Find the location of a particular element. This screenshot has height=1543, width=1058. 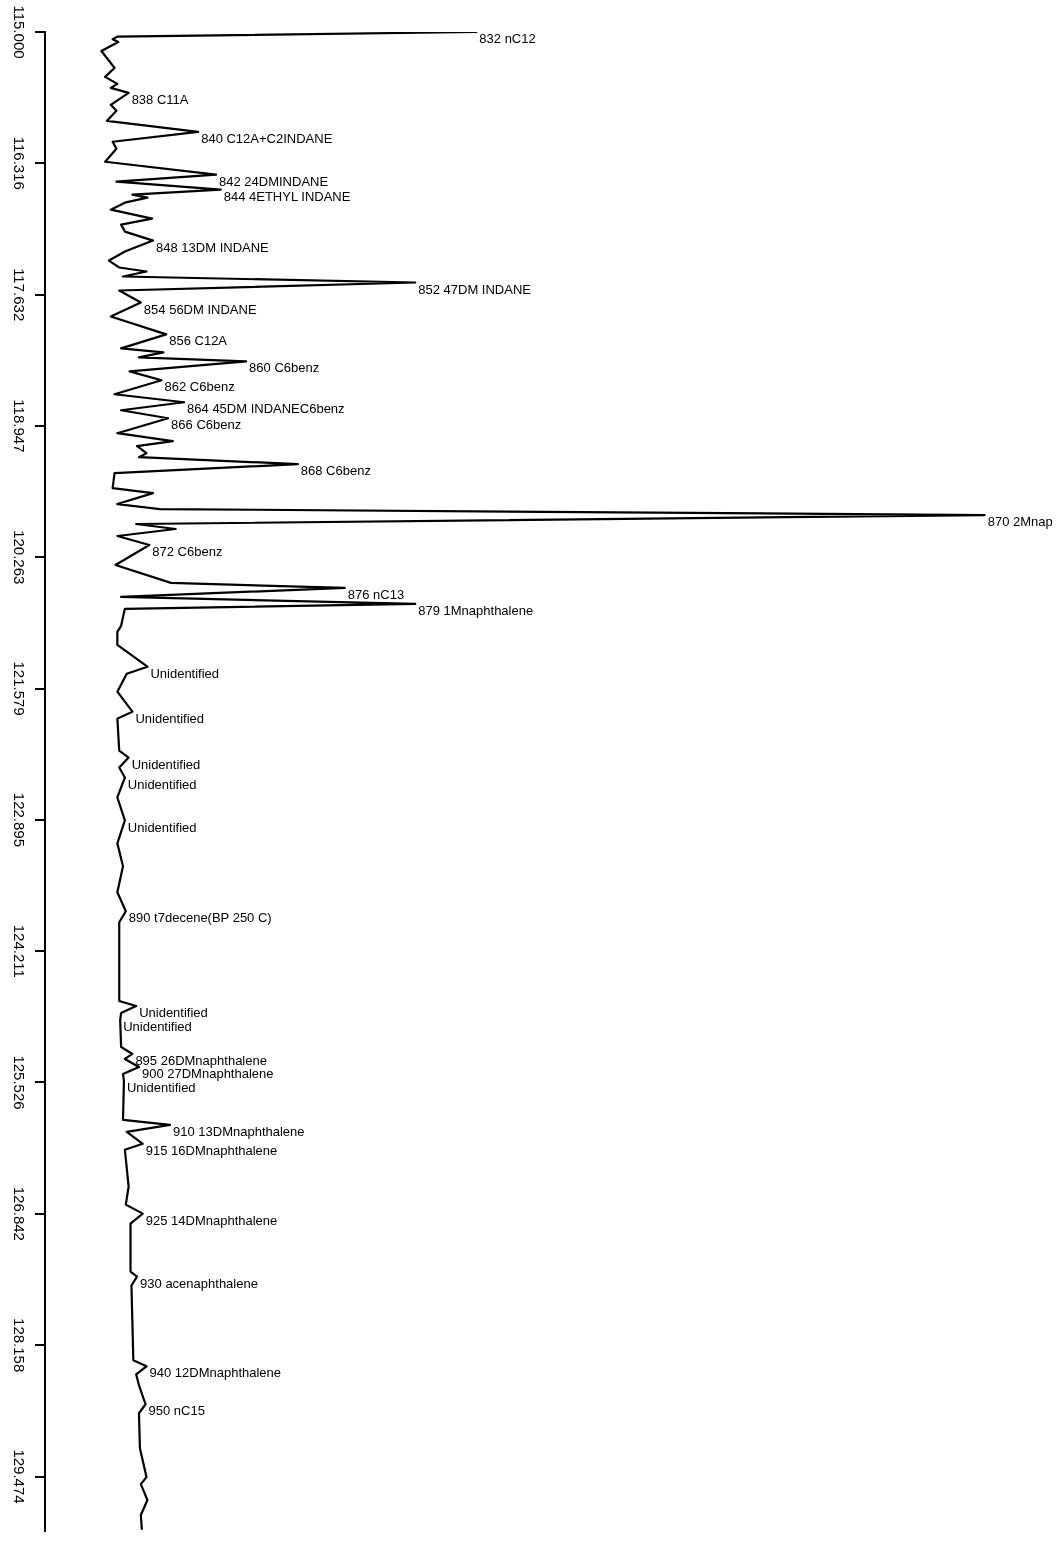

annotation: 832 nC12 is located at coordinates (507, 39).